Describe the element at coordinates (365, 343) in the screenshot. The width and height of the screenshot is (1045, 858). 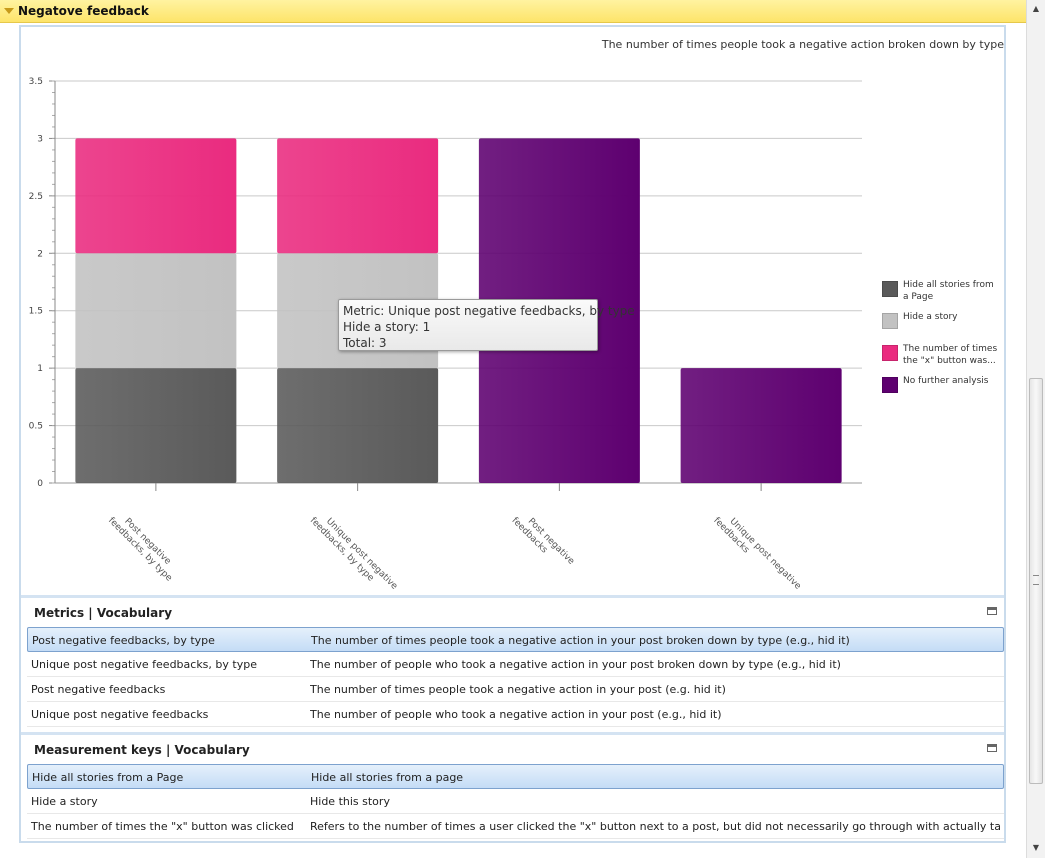
I see `tooltip-total: Total: 3` at that location.